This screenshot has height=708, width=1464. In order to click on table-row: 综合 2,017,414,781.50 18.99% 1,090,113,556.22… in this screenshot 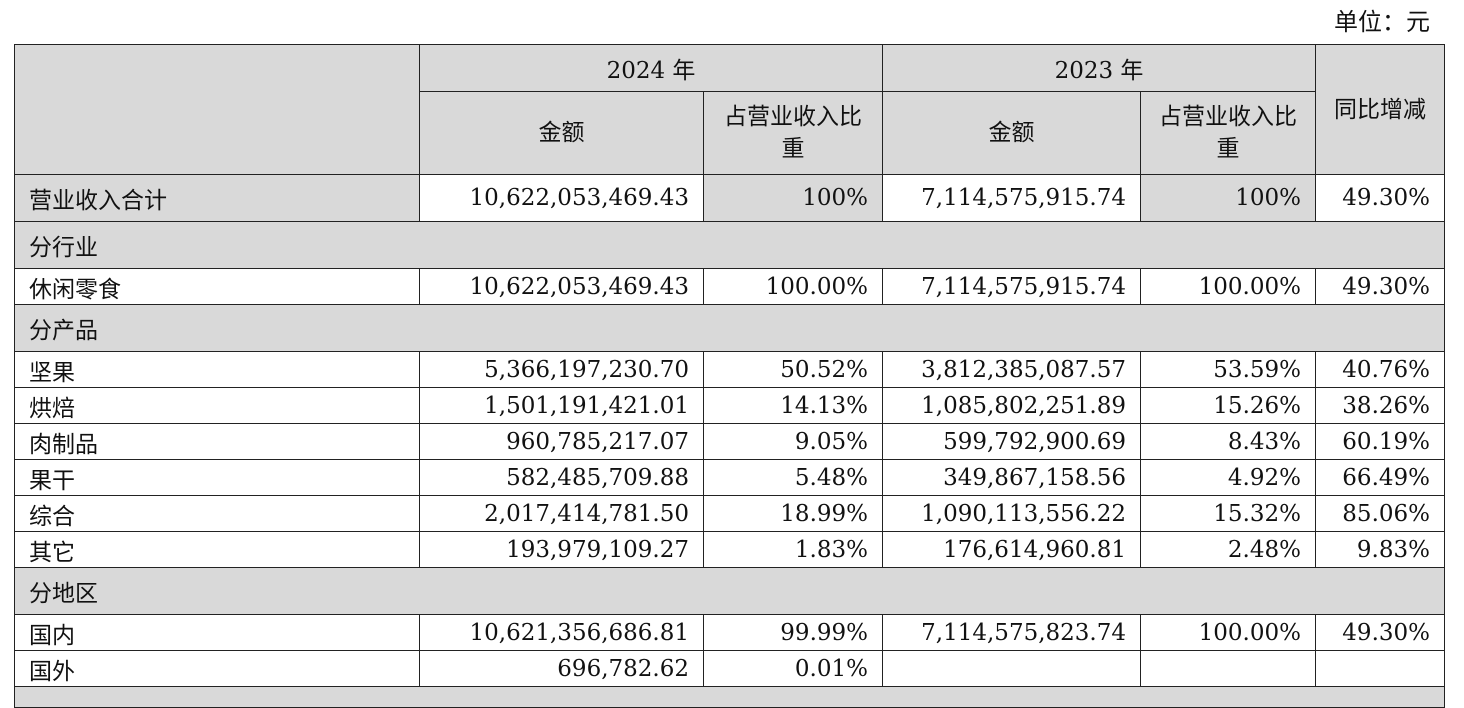, I will do `click(729, 513)`.